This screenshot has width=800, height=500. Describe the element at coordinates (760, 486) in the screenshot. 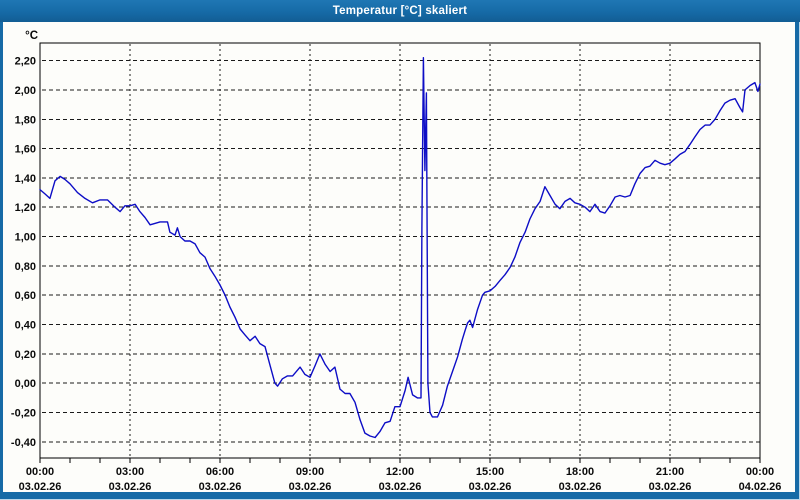

I see `x-tick-date-label: 04.02.26` at that location.